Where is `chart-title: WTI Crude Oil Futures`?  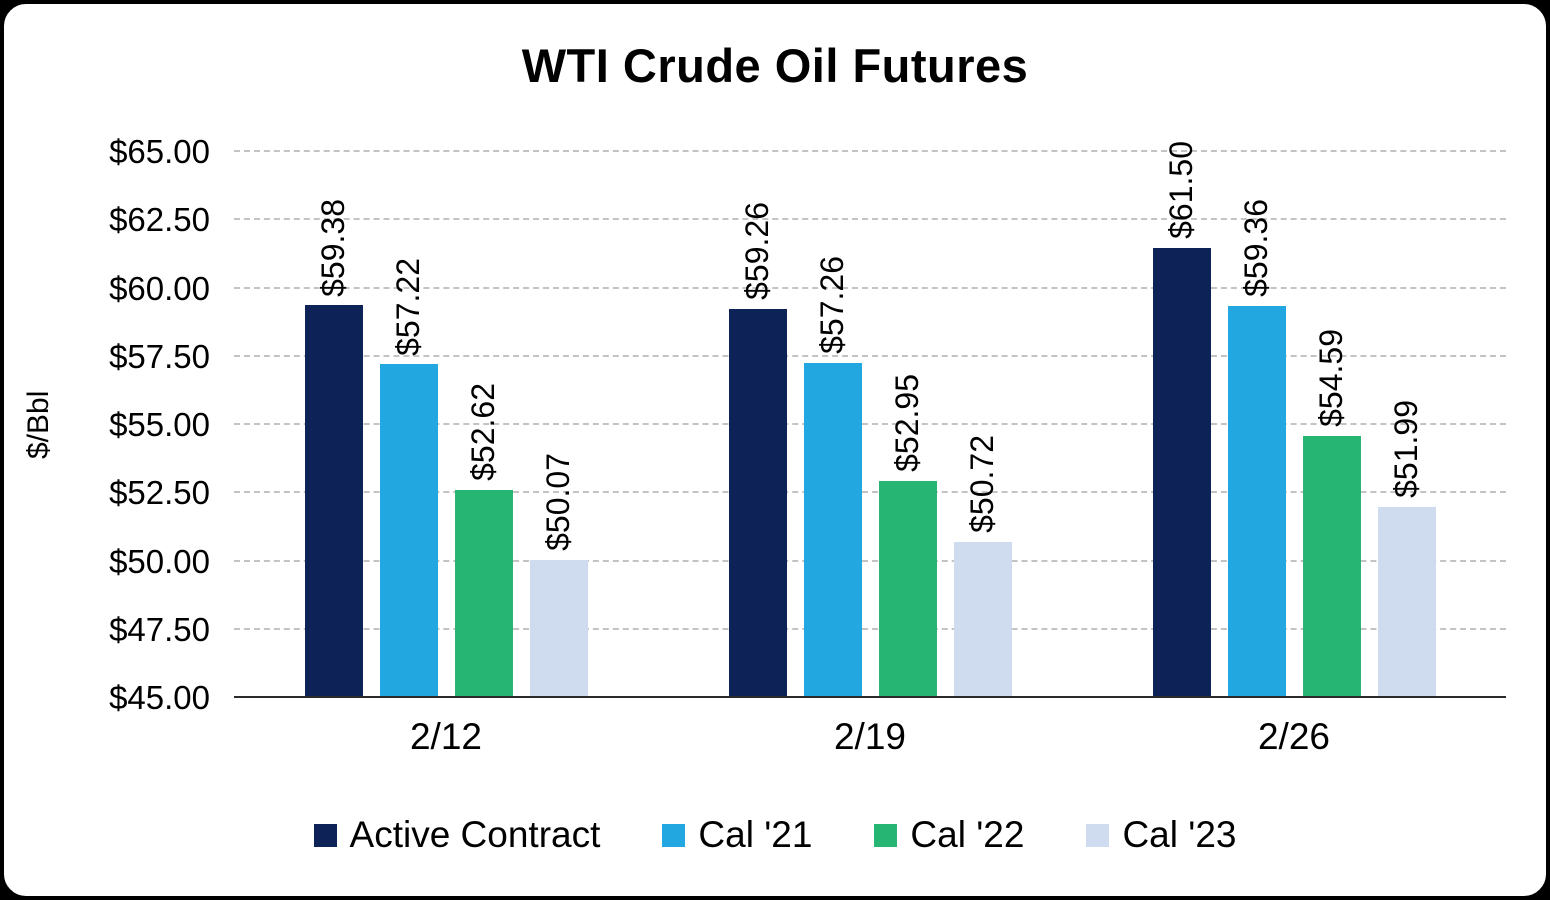 chart-title: WTI Crude Oil Futures is located at coordinates (775, 65).